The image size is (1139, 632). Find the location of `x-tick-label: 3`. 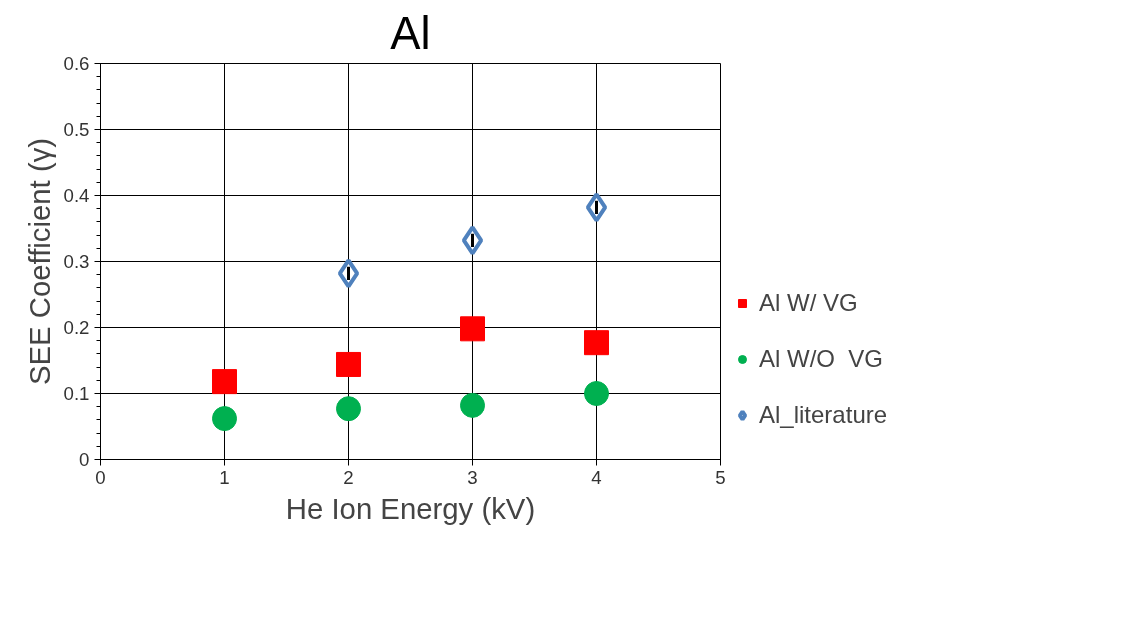

x-tick-label: 3 is located at coordinates (472, 477).